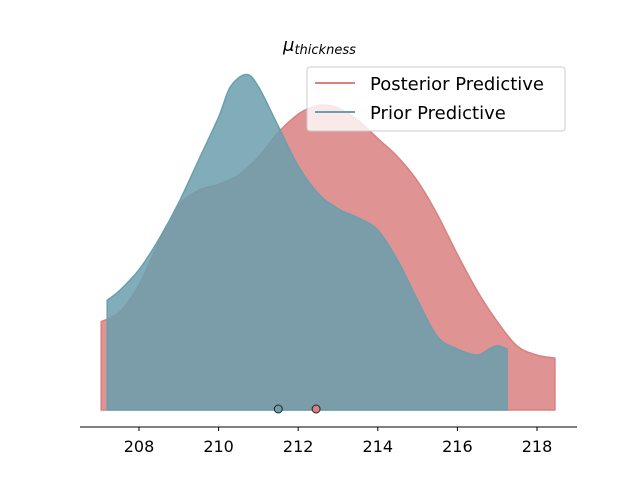 This screenshot has height=480, width=640. Describe the element at coordinates (457, 446) in the screenshot. I see `x-tick-label: 216` at that location.